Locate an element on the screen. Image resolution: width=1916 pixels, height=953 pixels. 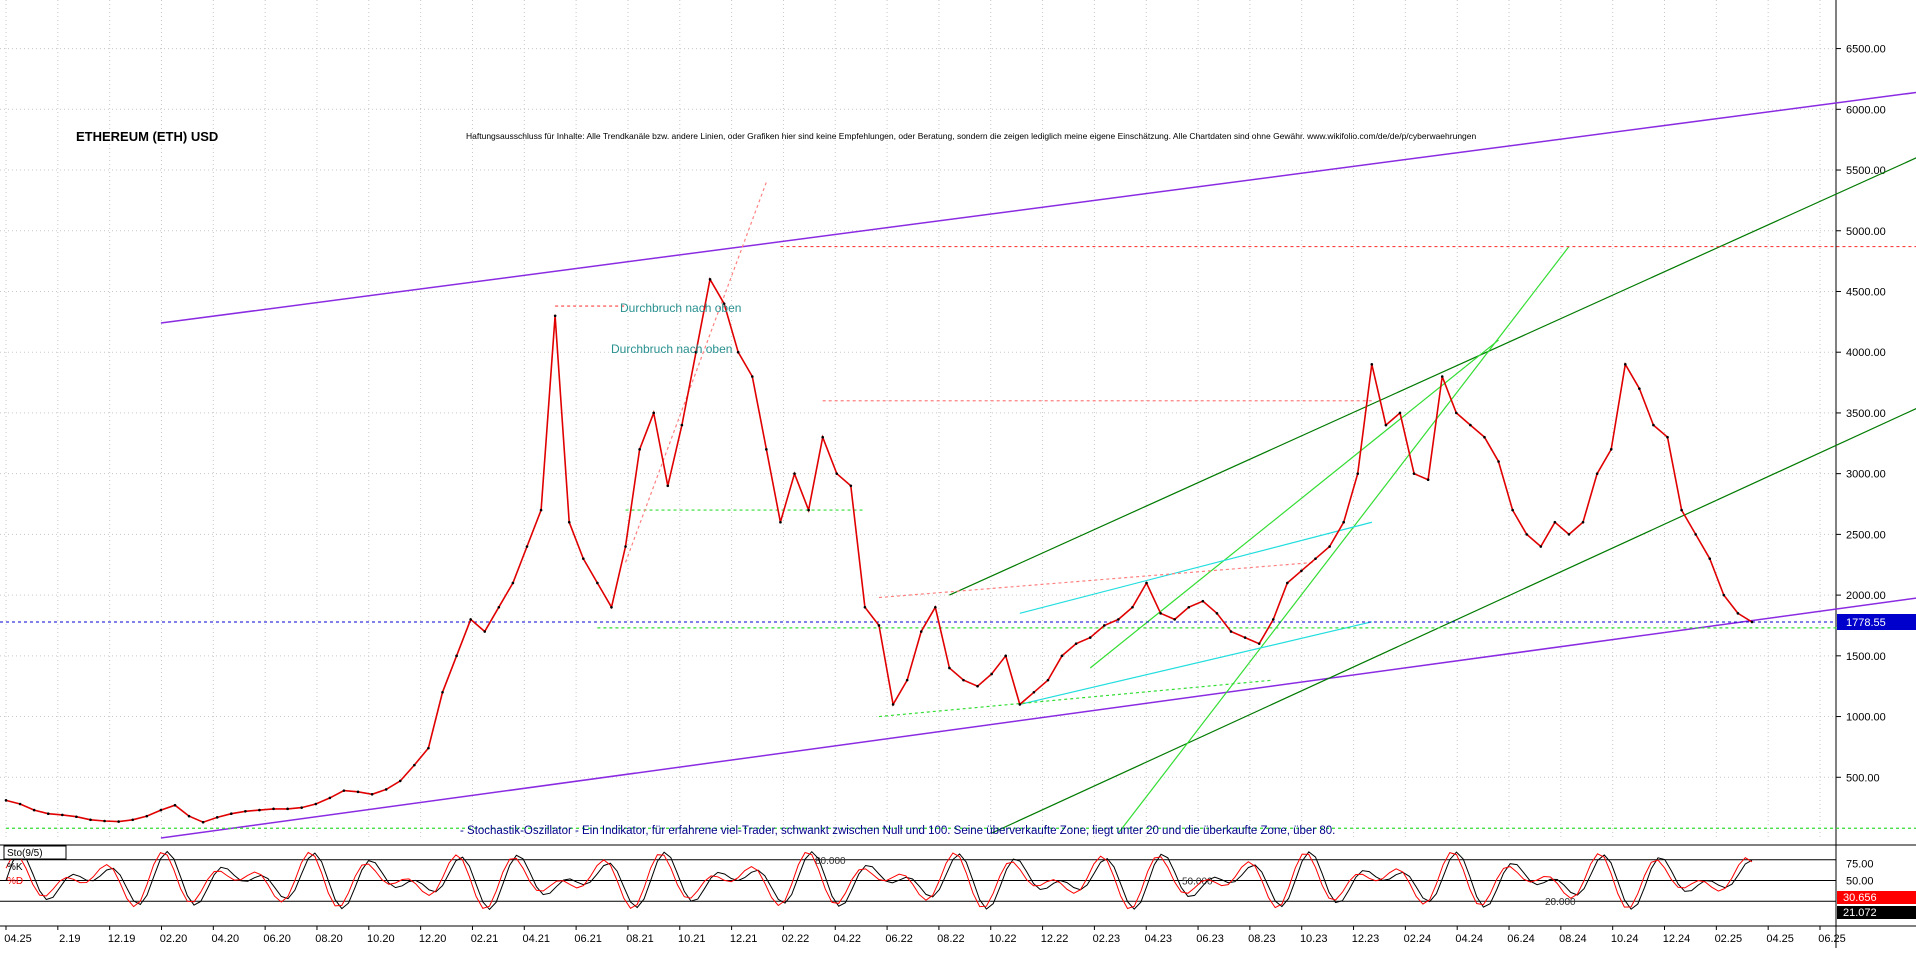
x-tick-label: 12.22 is located at coordinates (1055, 939).